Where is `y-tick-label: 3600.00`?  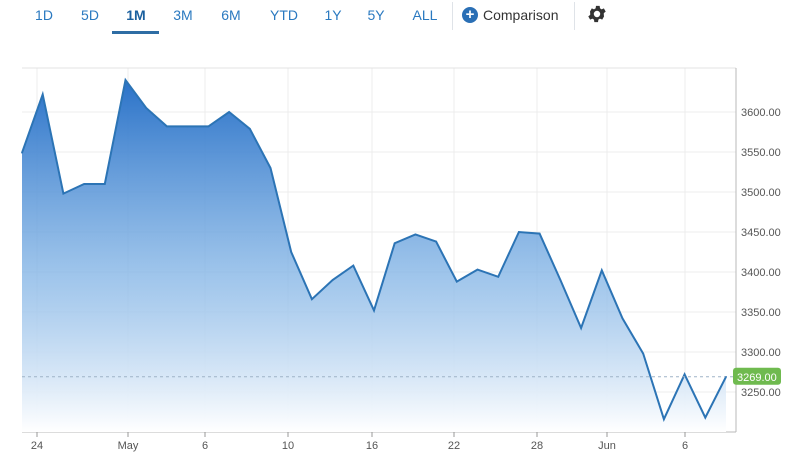 y-tick-label: 3600.00 is located at coordinates (761, 113).